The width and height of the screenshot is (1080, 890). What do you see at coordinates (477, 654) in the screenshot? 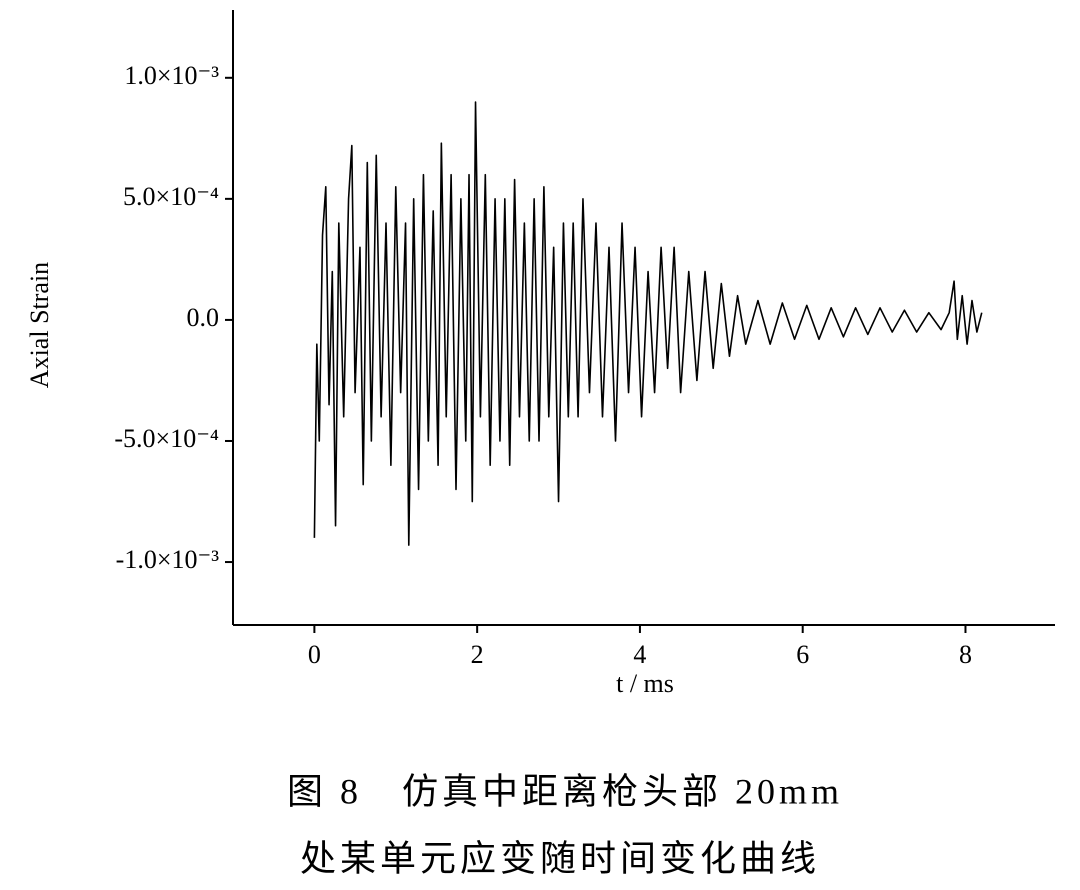
I see `x-tick-label: 2` at bounding box center [477, 654].